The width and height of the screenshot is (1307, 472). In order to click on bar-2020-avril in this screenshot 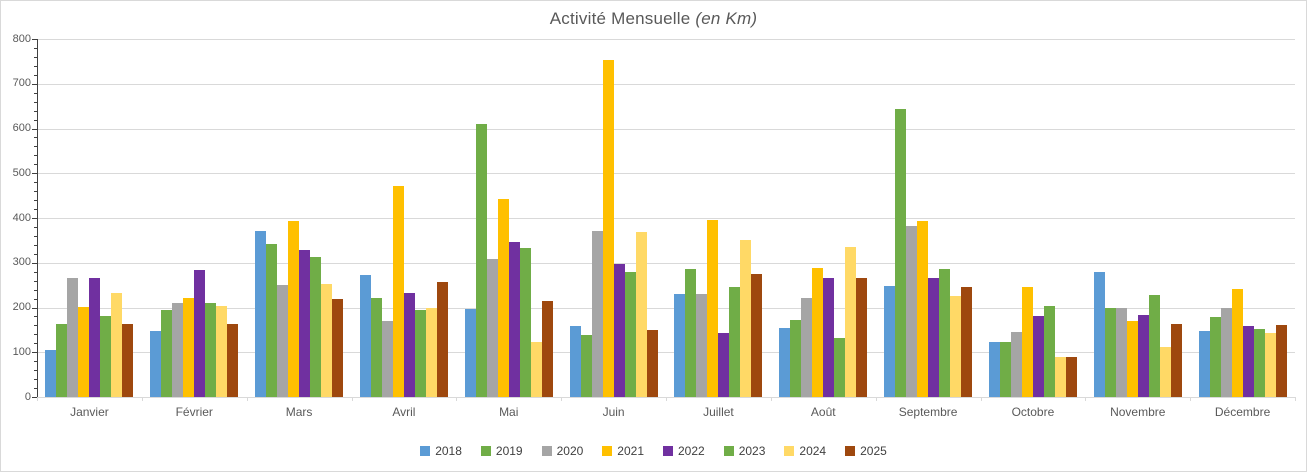, I will do `click(387, 359)`.